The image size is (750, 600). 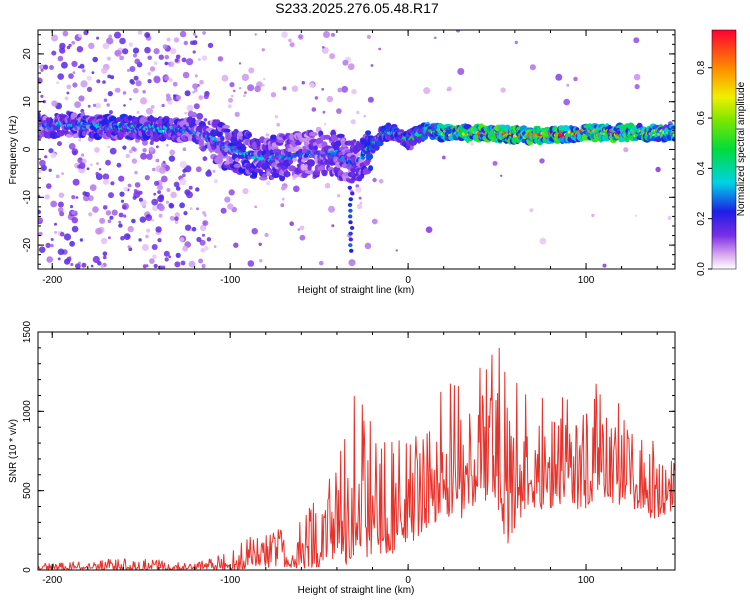 What do you see at coordinates (701, 168) in the screenshot?
I see `colorbar-tick-label: 0.4` at bounding box center [701, 168].